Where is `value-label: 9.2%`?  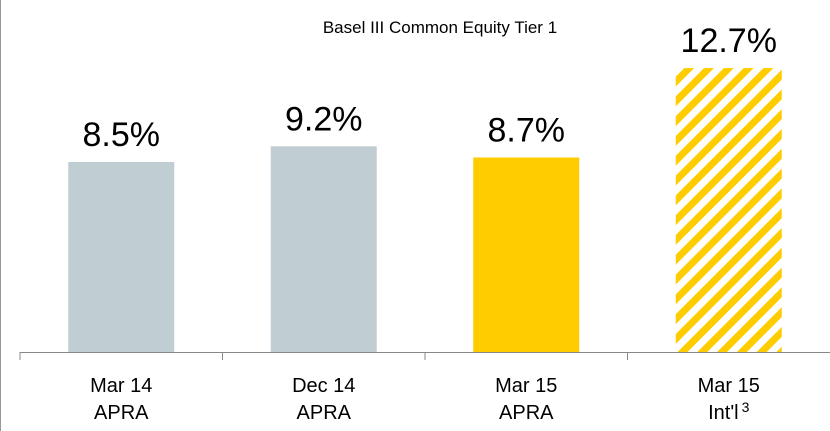 value-label: 9.2% is located at coordinates (324, 119).